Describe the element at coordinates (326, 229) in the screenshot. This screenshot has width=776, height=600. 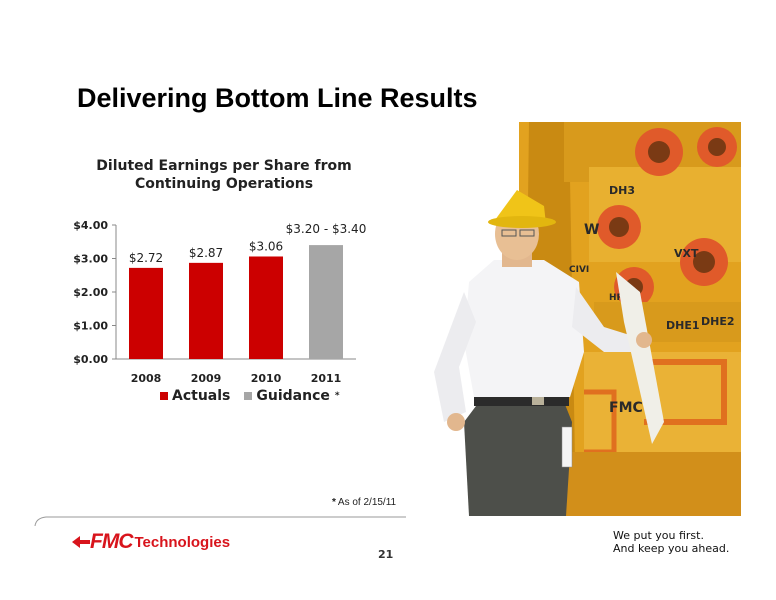
I see `data-label-2011: $3.20 - $3.40` at that location.